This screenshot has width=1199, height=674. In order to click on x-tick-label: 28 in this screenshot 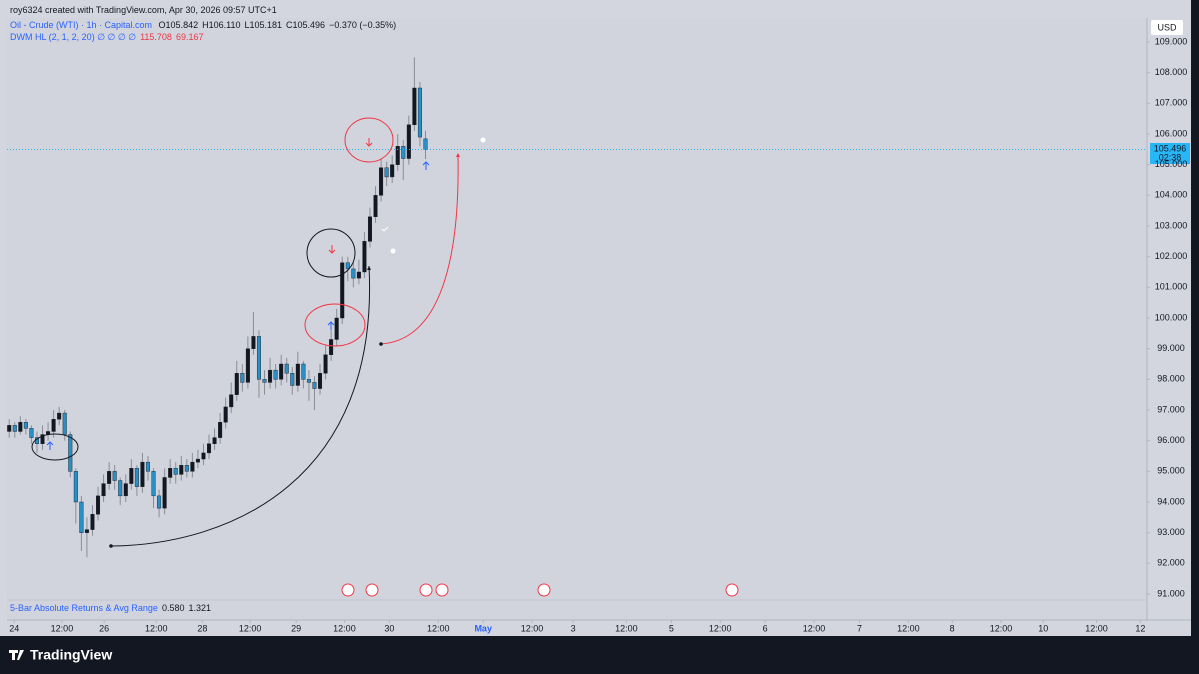, I will do `click(202, 628)`.